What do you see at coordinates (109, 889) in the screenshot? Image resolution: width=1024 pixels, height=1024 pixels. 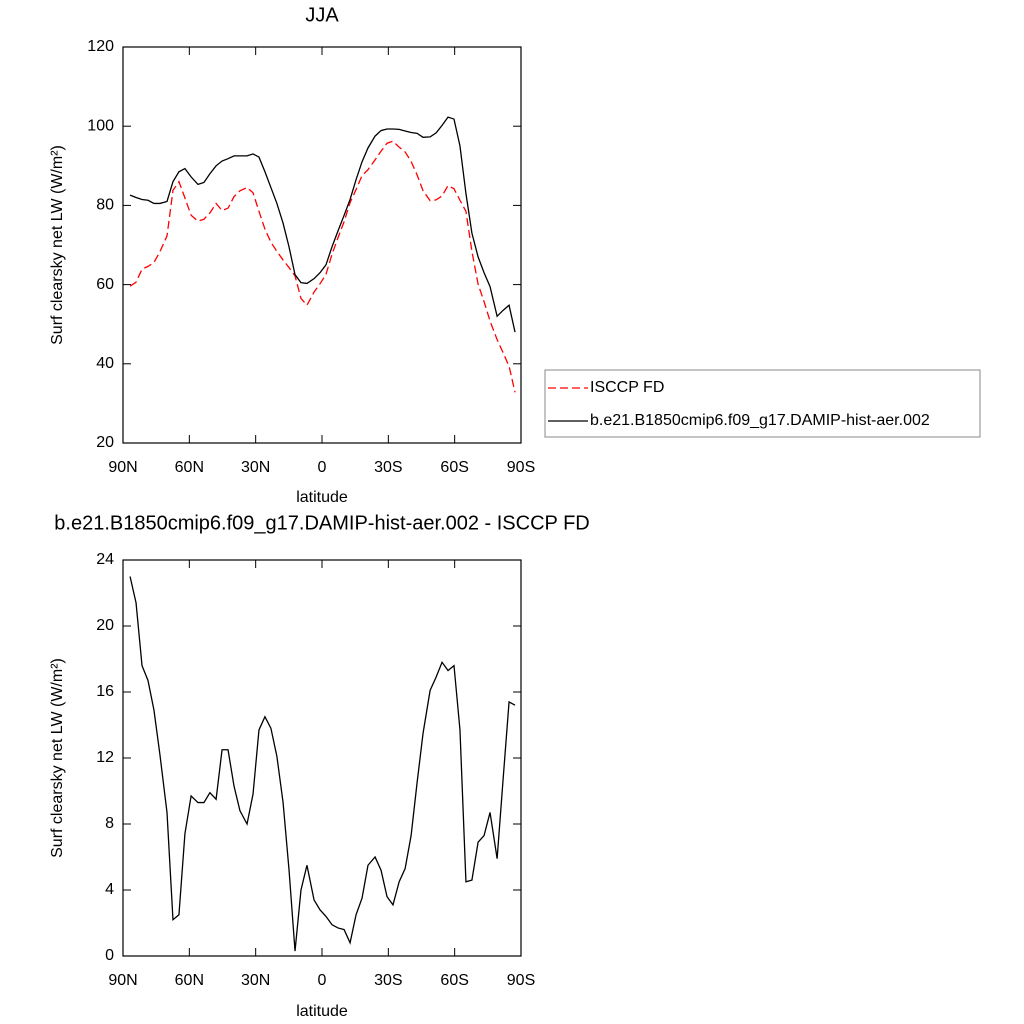 I see `y-tick-label: 4` at bounding box center [109, 889].